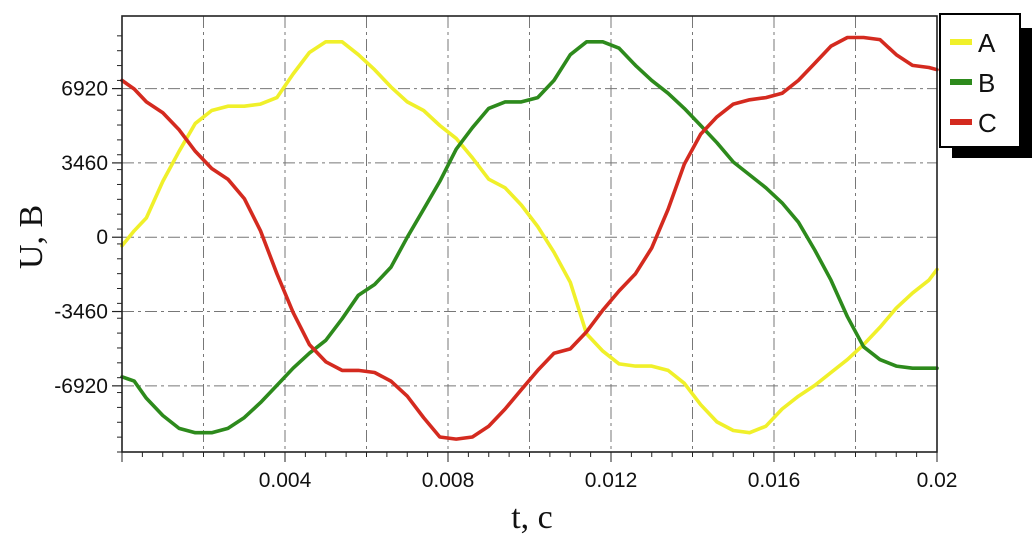 This screenshot has height=536, width=1036. What do you see at coordinates (937, 480) in the screenshot?
I see `x-tick-label: 0.02` at bounding box center [937, 480].